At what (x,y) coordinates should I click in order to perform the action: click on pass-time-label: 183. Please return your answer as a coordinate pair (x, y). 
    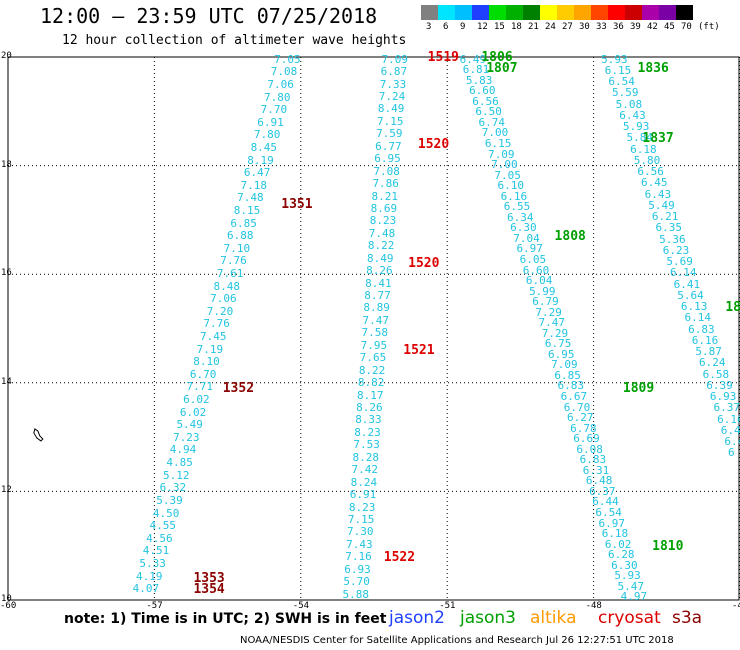
    Looking at the image, I should click on (732, 307).